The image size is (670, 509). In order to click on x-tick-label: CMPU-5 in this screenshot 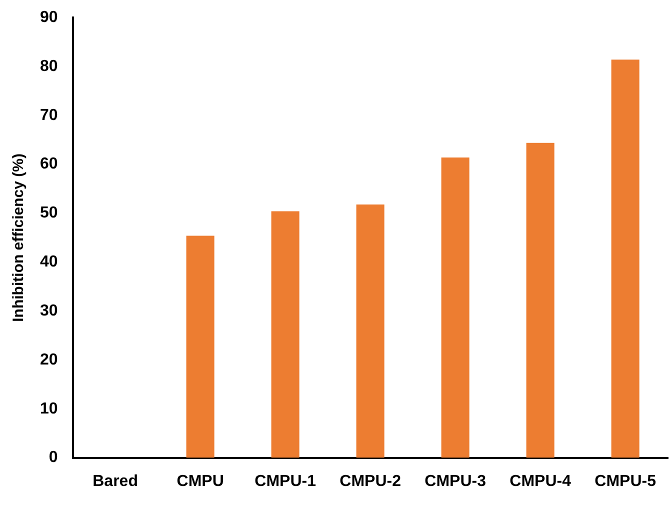, I will do `click(625, 481)`.